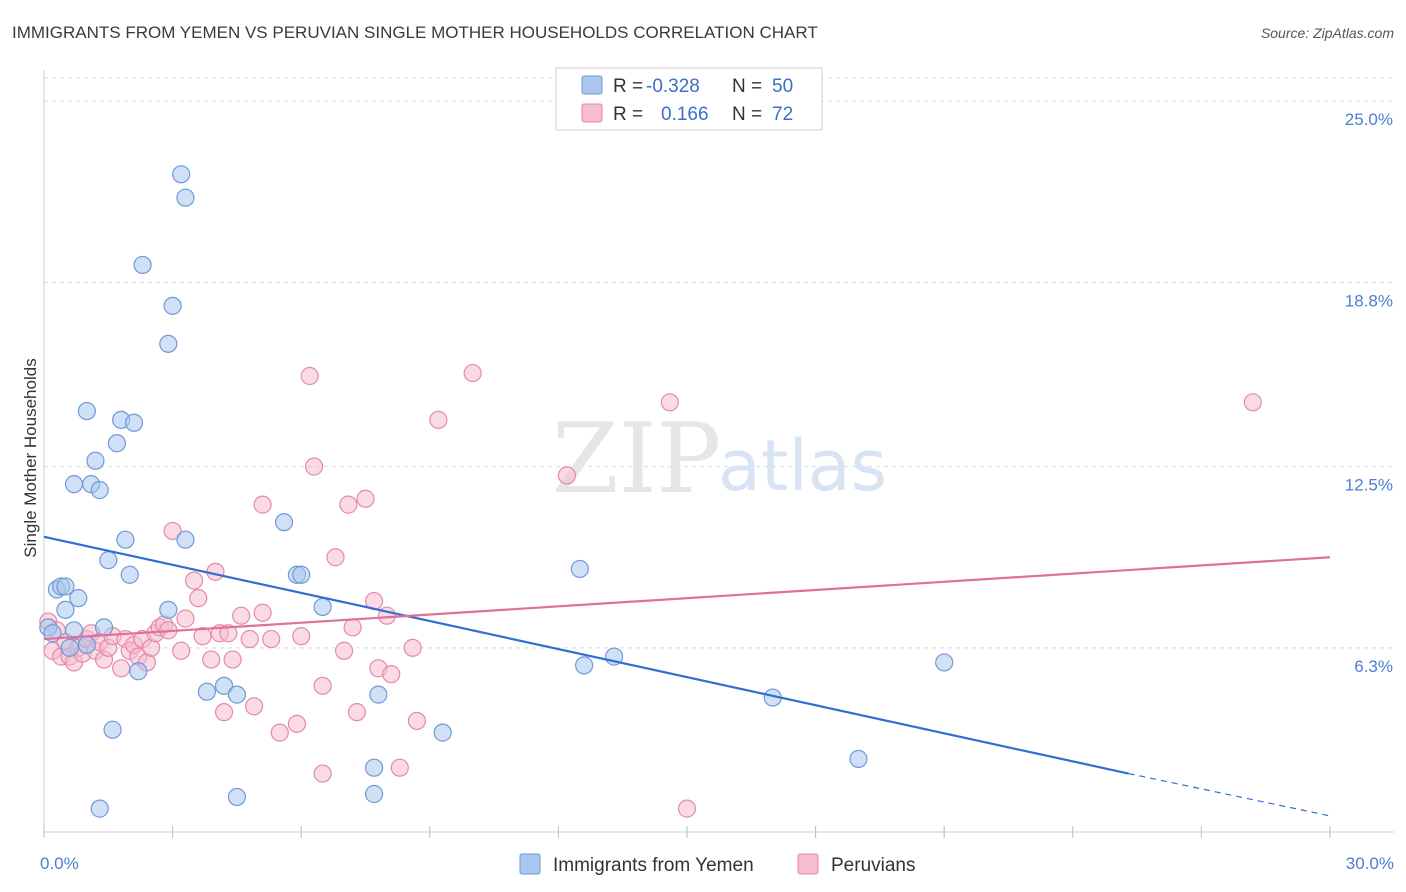 This screenshot has height=892, width=1406. What do you see at coordinates (1369, 119) in the screenshot?
I see `y-tick-label-3: 25.0%` at bounding box center [1369, 119].